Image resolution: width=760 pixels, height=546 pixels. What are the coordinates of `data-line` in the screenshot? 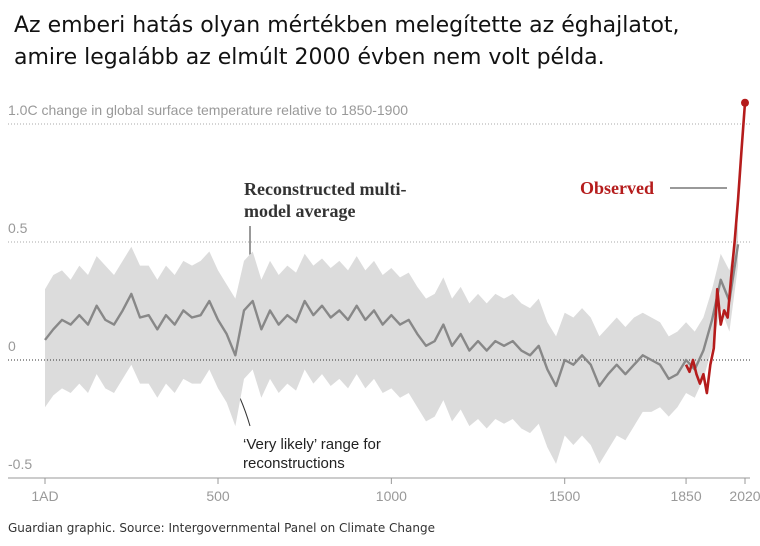 It's located at (715, 248).